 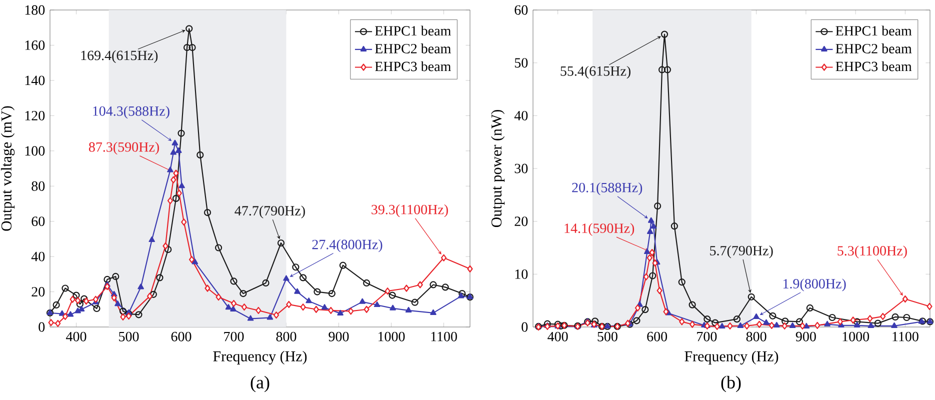 I want to click on annotation: 47.7(790Hz), so click(x=269, y=212).